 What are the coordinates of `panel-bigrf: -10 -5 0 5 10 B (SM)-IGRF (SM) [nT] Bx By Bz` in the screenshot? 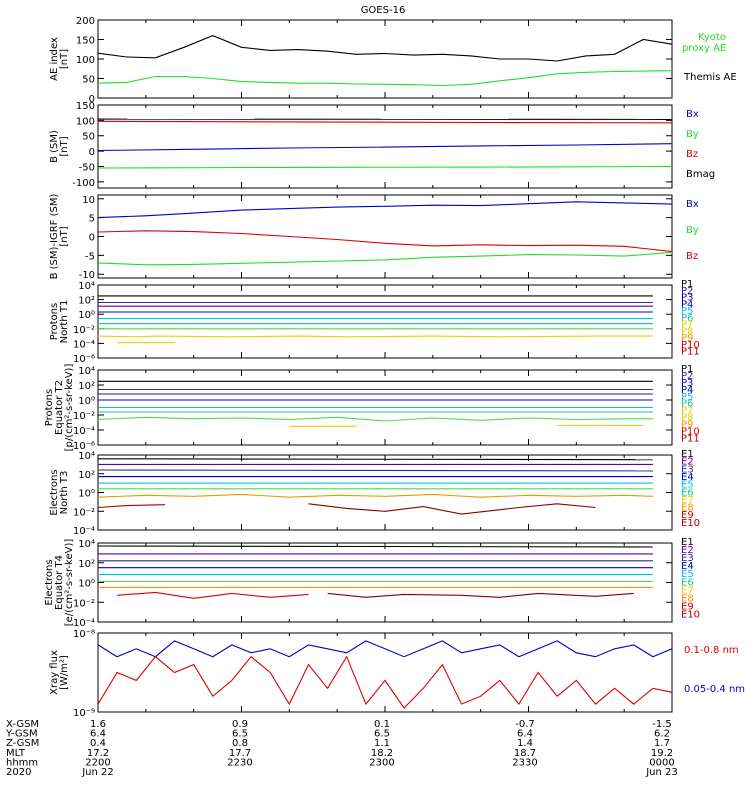 It's located at (374, 238).